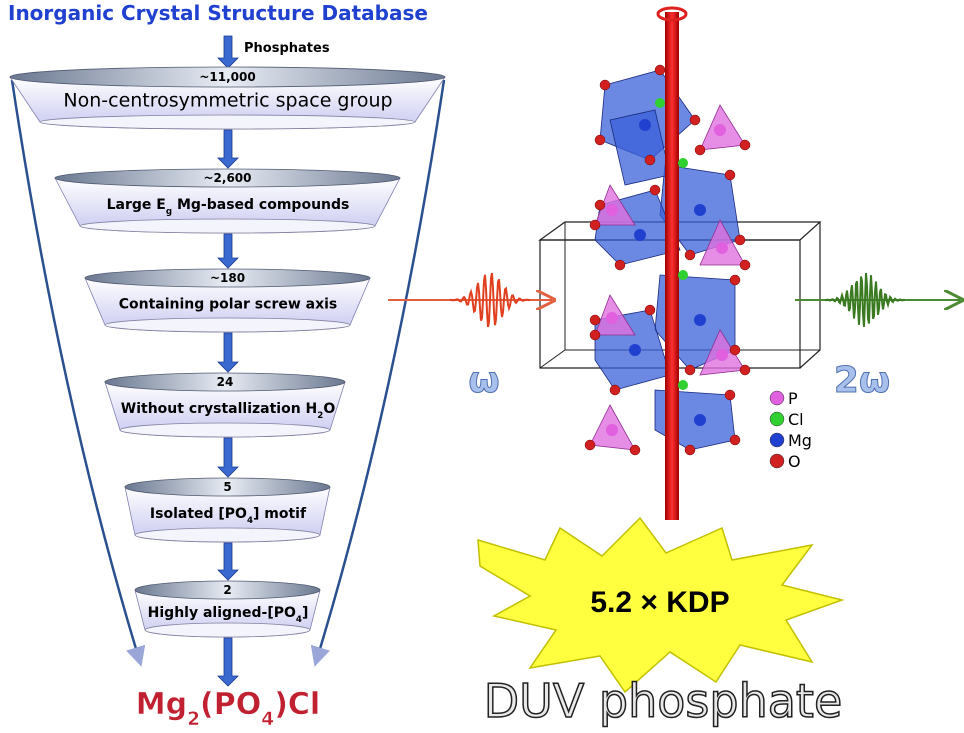 The image size is (964, 733). I want to click on stage-label: Non-centrosymmetric space group, so click(227, 101).